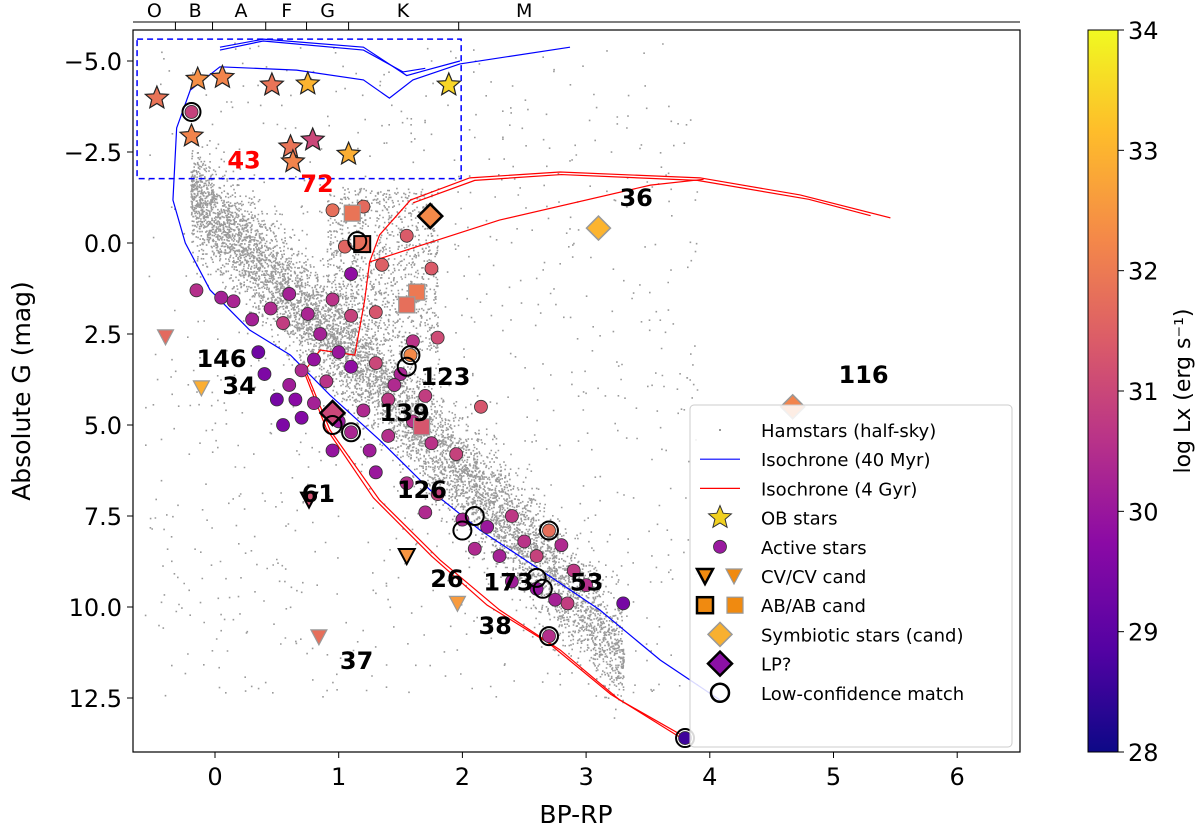 The height and width of the screenshot is (837, 1200). What do you see at coordinates (445, 377) in the screenshot?
I see `annotation-label: 123` at bounding box center [445, 377].